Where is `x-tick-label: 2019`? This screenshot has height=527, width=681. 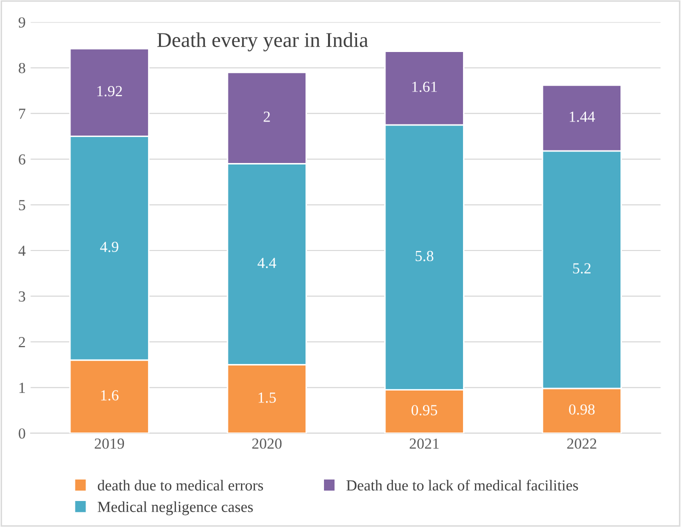
x-tick-label: 2019 is located at coordinates (109, 443).